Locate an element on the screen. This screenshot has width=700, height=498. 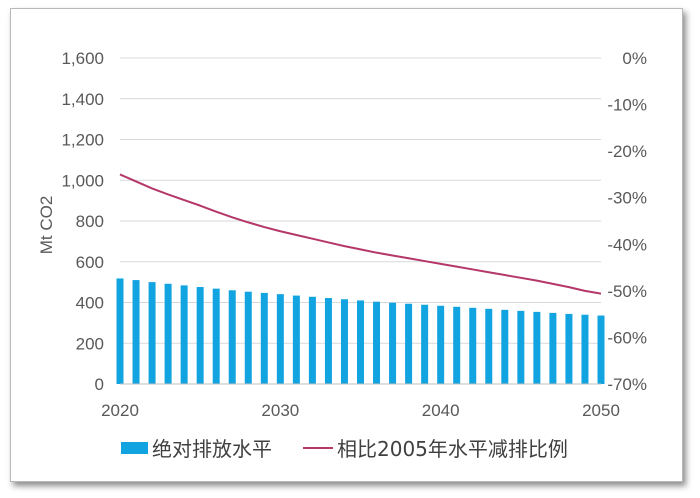
y-tick-label: 0 is located at coordinates (99, 384).